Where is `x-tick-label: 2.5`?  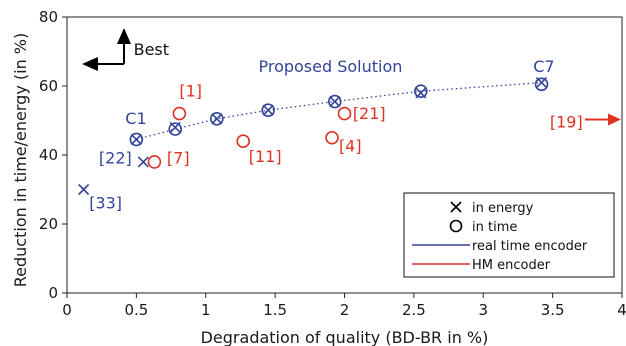
x-tick-label: 2.5 is located at coordinates (414, 310).